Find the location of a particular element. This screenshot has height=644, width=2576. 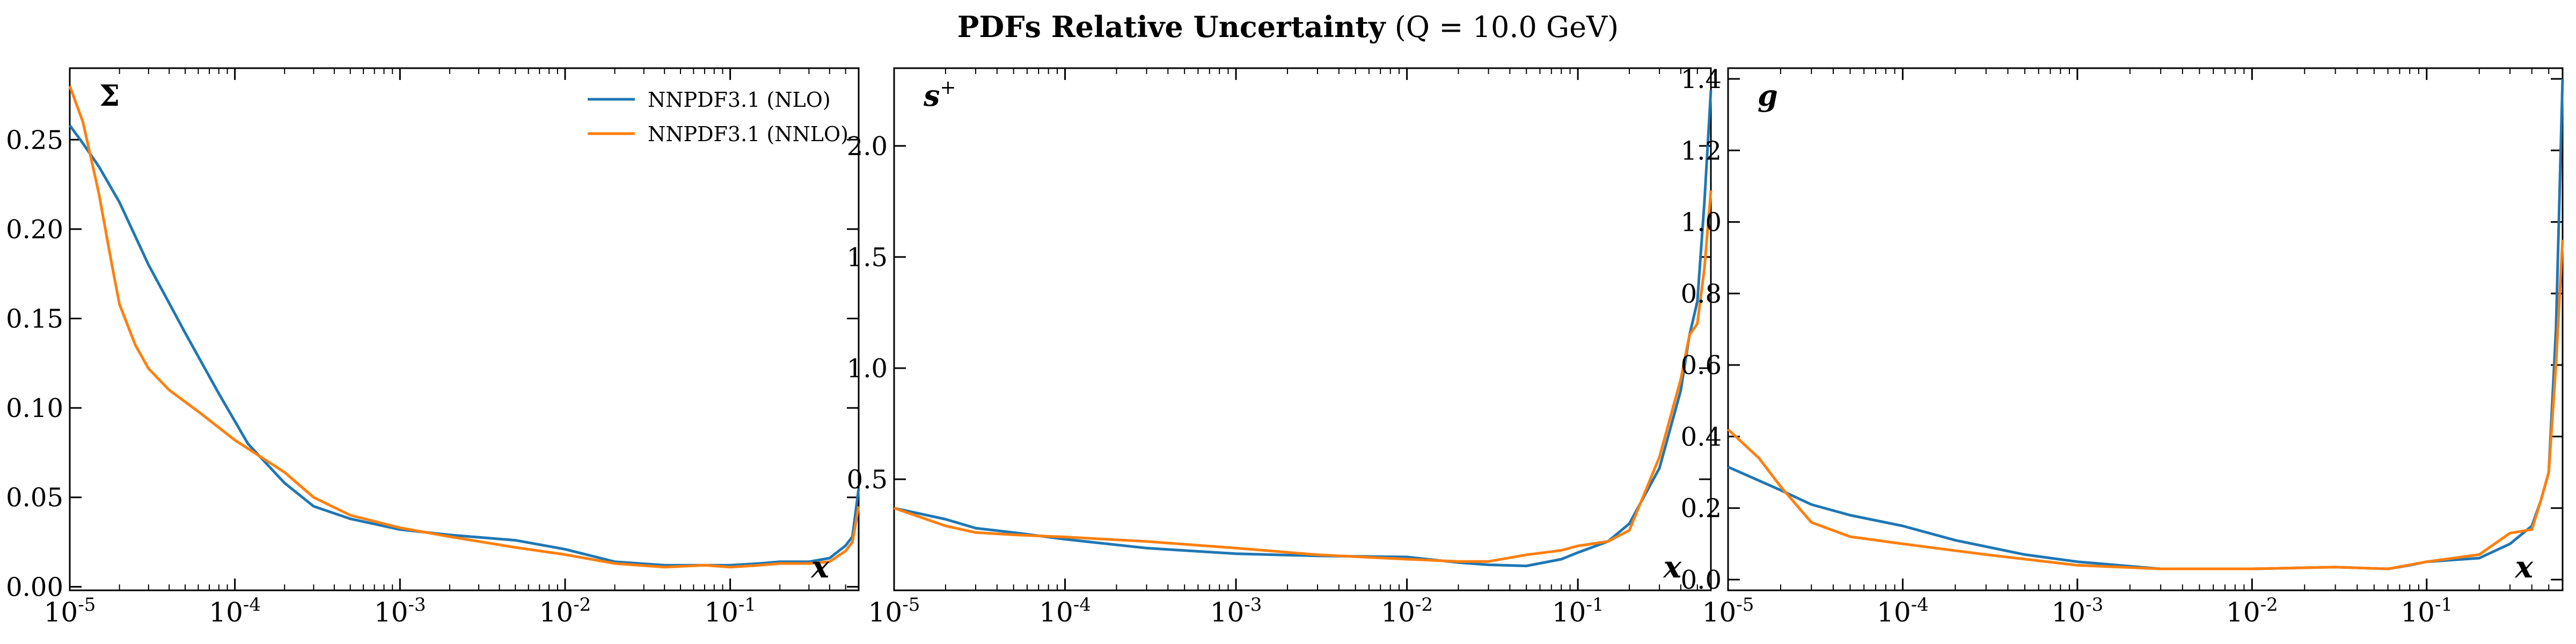

figure-title: PDFs Relative Uncertainty (Q = 10.0 GeV) is located at coordinates (1288, 27).